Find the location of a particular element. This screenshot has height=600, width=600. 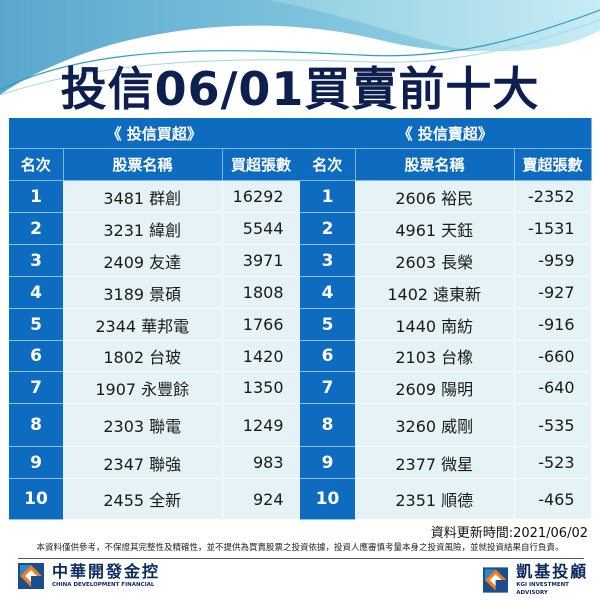

table-row: 9 2377 微星 -523 is located at coordinates (446, 462).